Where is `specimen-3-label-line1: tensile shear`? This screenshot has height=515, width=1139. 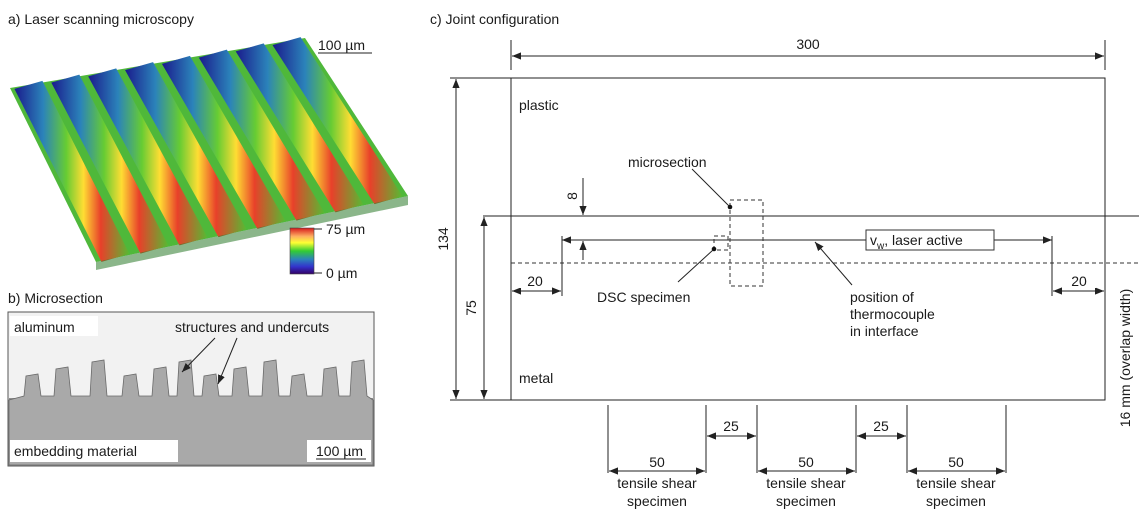
specimen-3-label-line1: tensile shear is located at coordinates (956, 483).